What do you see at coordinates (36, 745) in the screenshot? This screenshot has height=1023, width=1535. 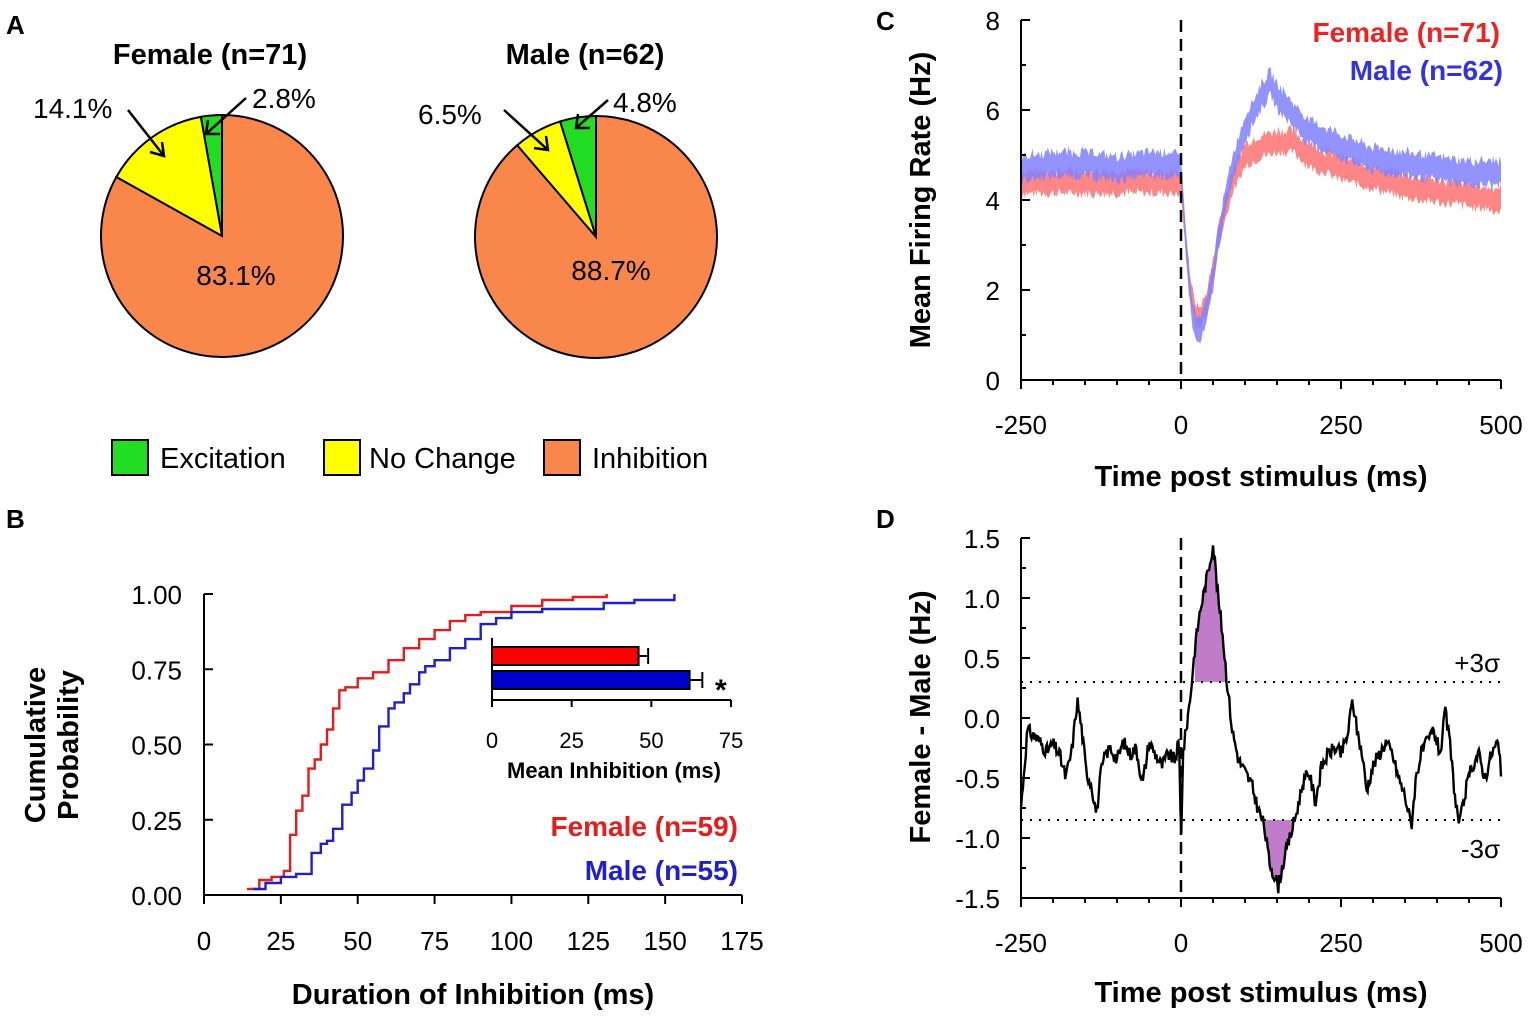 I see `panel-b-ylabel-line1: Cumulative` at bounding box center [36, 745].